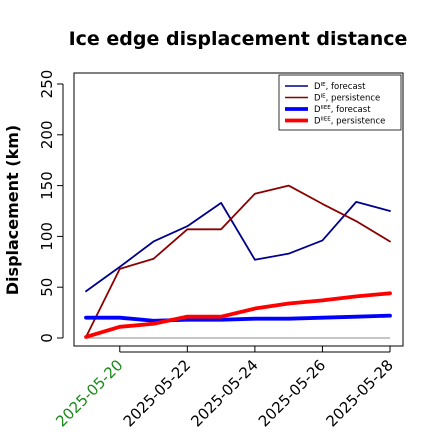  What do you see at coordinates (157, 393) in the screenshot?
I see `x-tick-label: 2025-05-22` at bounding box center [157, 393].